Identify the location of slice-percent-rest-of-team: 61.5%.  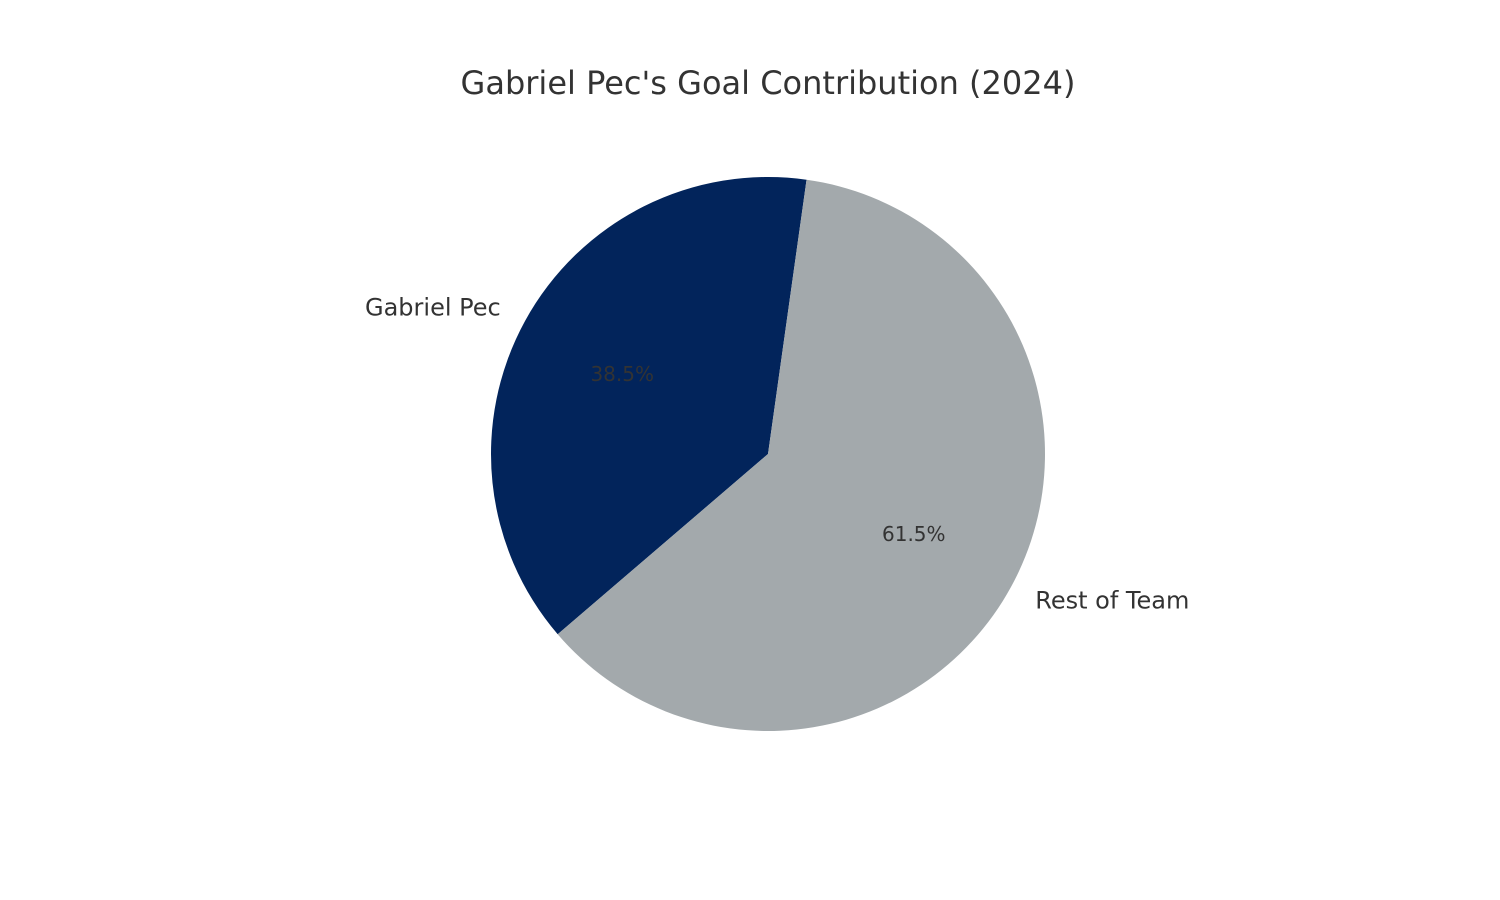
(914, 534).